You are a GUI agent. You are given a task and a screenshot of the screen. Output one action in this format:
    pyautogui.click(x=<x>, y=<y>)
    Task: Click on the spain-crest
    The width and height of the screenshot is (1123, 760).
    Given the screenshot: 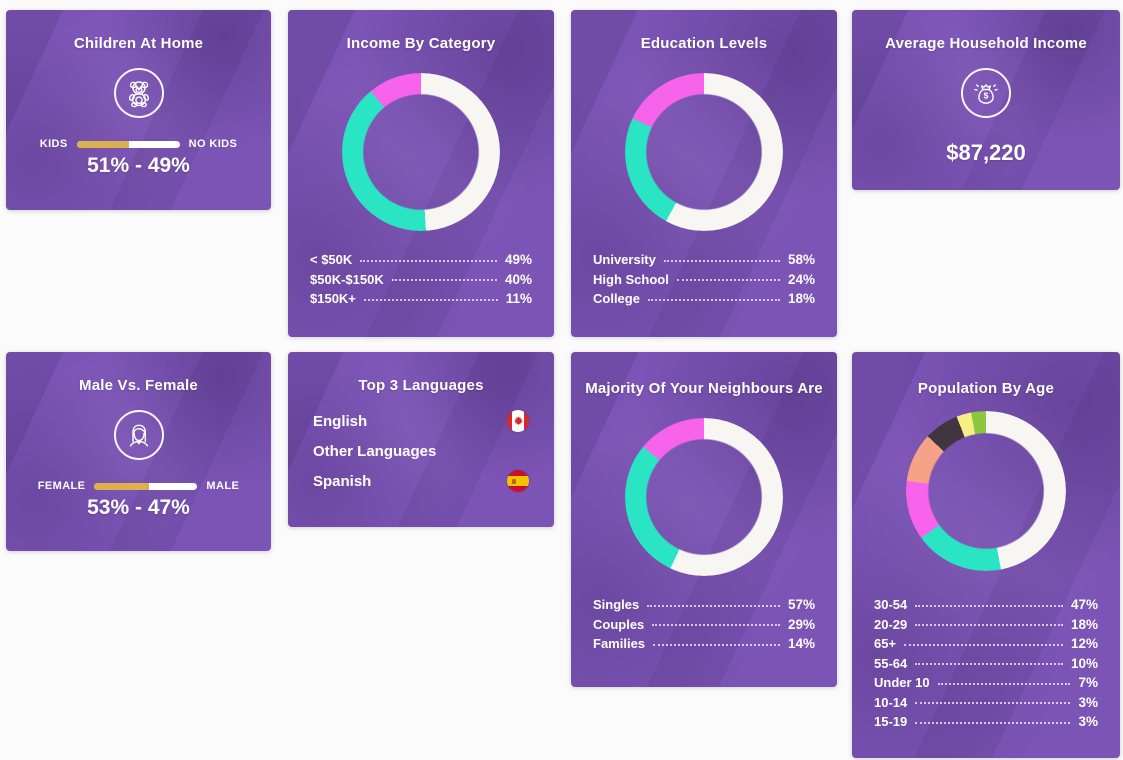 What is the action you would take?
    pyautogui.click(x=514, y=481)
    